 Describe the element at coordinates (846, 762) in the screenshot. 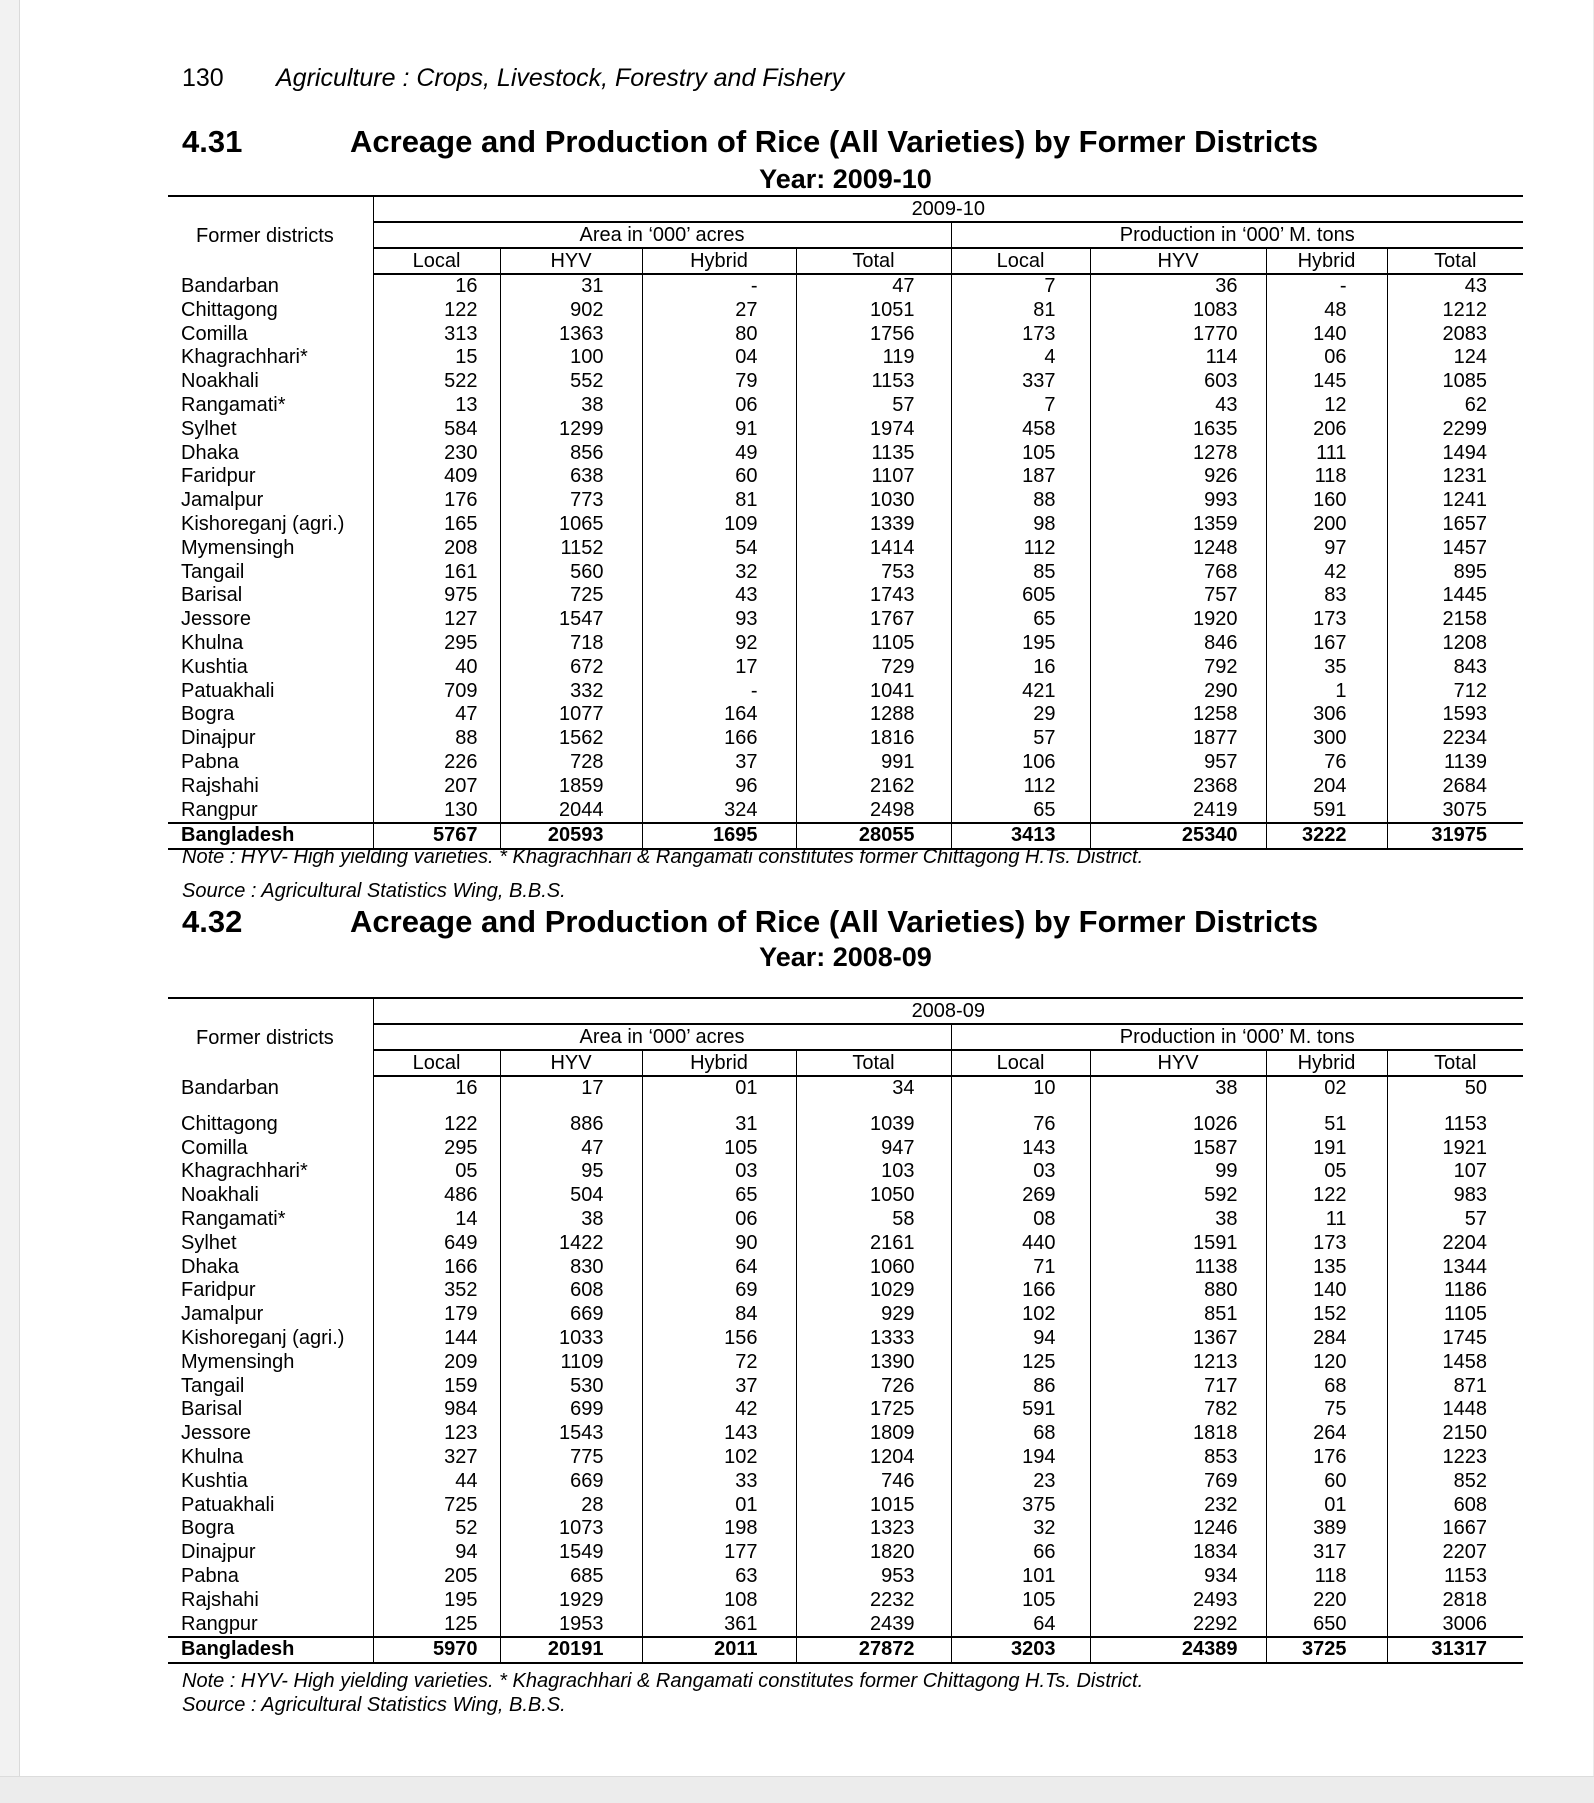

I see `table-row: Pabna 226 728 37 991 106 957 76 1139` at that location.